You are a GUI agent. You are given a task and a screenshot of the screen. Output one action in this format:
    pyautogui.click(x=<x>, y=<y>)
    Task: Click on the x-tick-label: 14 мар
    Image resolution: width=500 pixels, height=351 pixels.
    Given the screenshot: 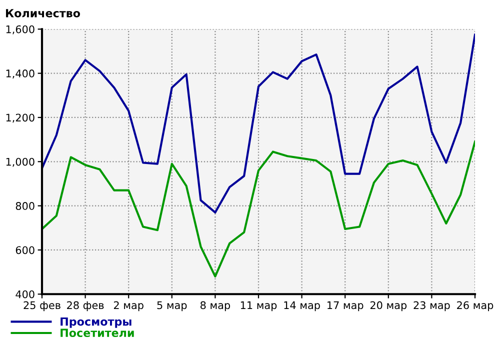 What is the action you would take?
    pyautogui.click(x=302, y=306)
    